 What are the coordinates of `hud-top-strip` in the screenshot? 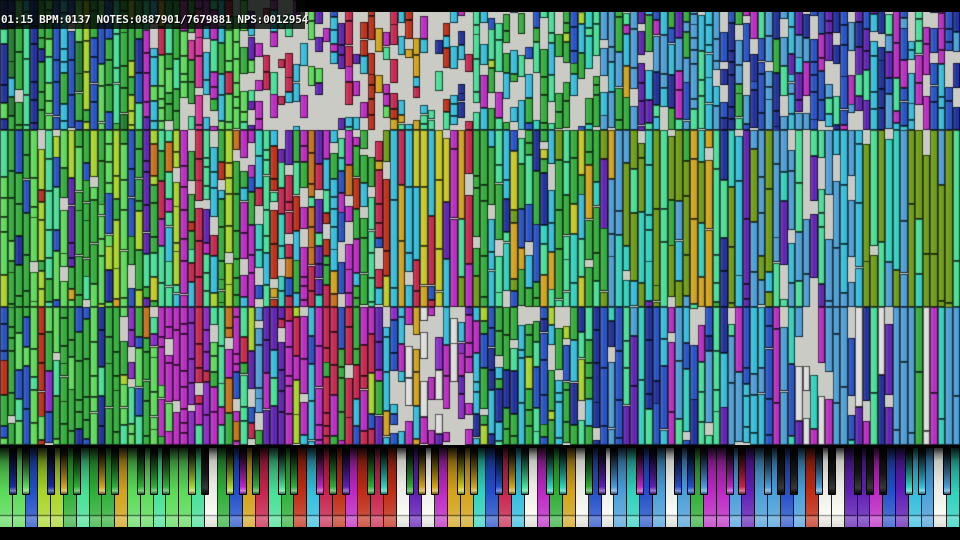 It's located at (628, 6).